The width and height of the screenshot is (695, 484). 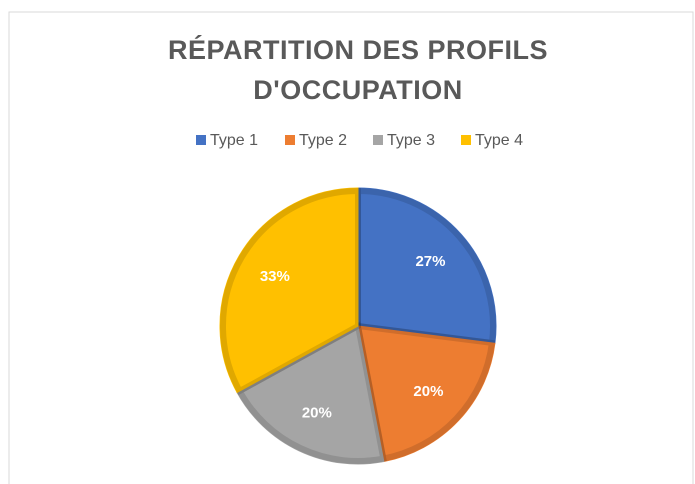 I want to click on legend-label: Type 1, so click(x=234, y=140).